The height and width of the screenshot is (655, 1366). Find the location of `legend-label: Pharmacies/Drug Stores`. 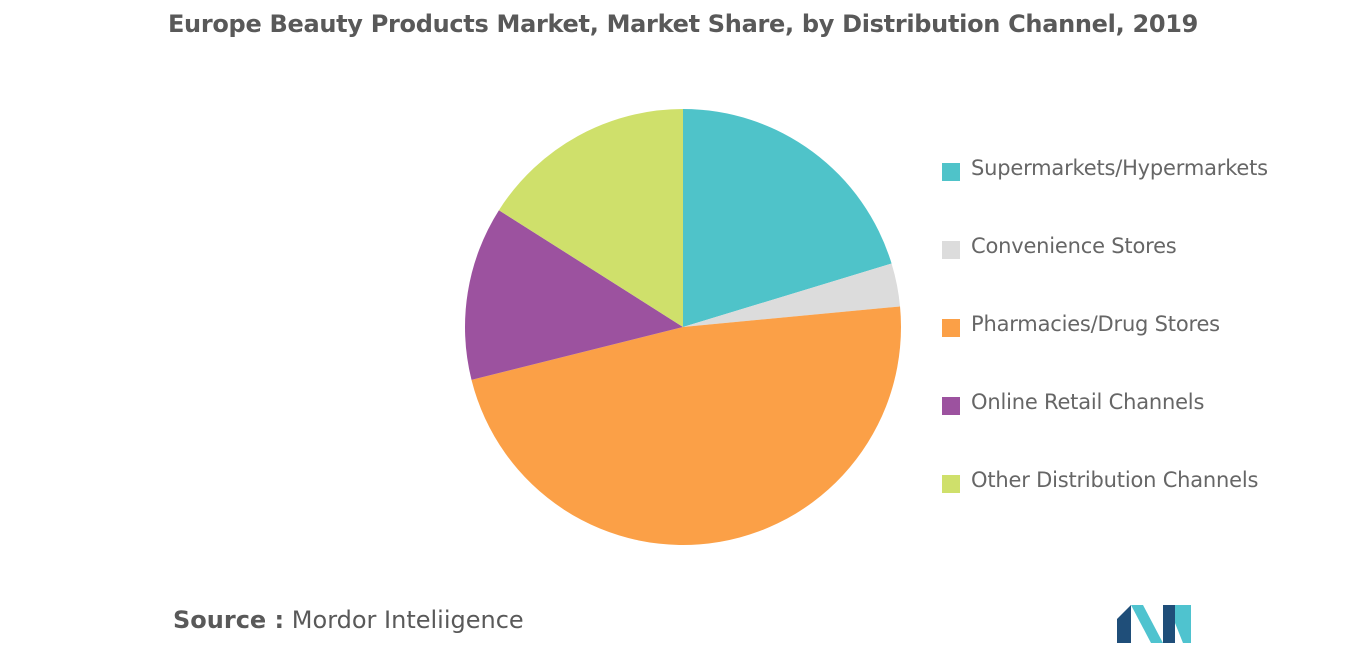

legend-label: Pharmacies/Drug Stores is located at coordinates (1095, 324).